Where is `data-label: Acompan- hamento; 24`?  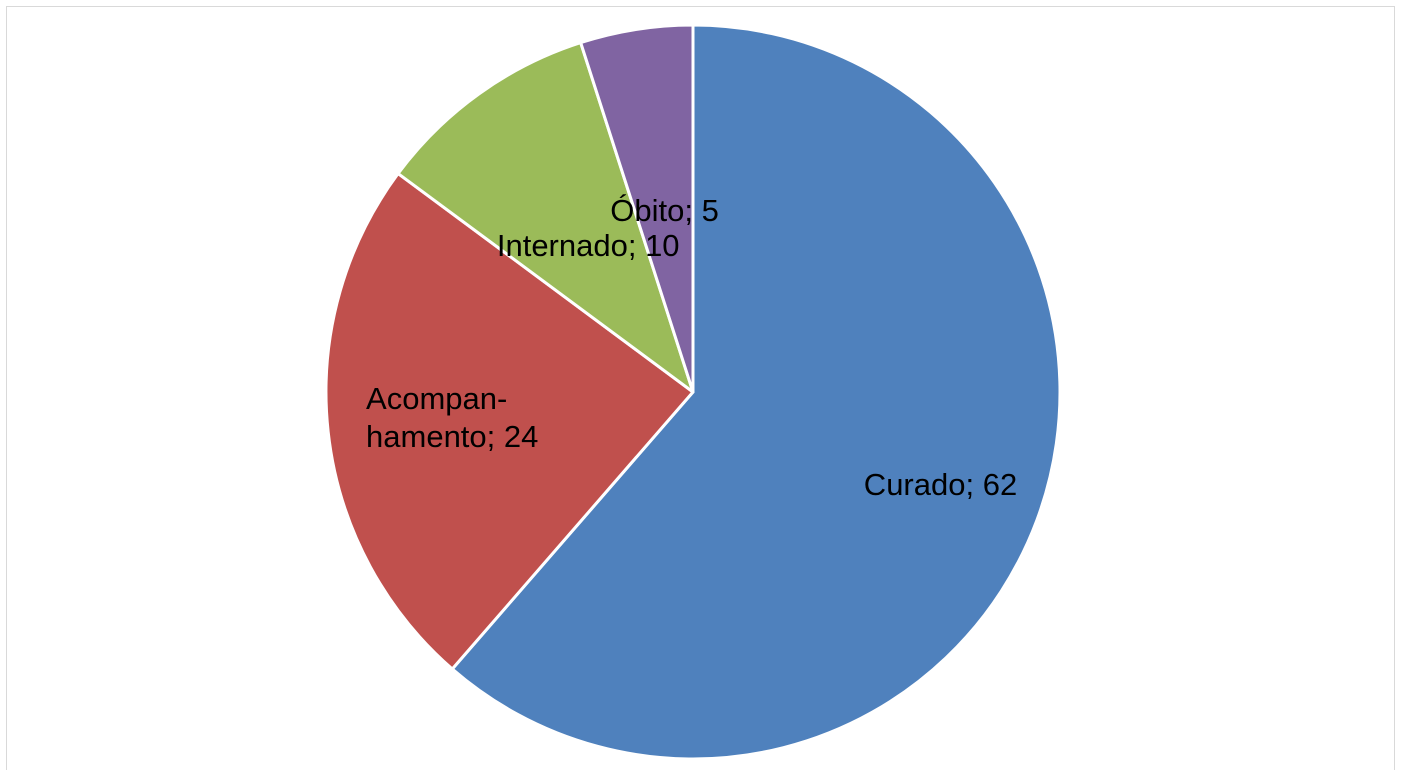 data-label: Acompan- hamento; 24 is located at coordinates (452, 418).